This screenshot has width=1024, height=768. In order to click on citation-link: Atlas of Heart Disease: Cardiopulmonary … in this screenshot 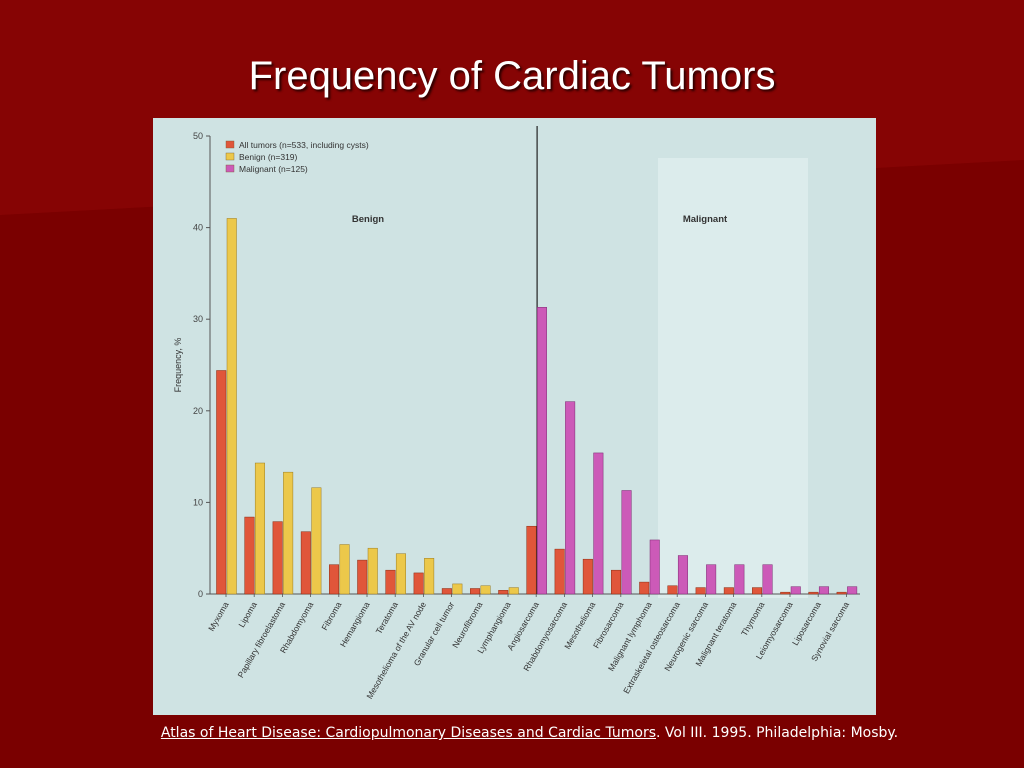, I will do `click(408, 733)`.